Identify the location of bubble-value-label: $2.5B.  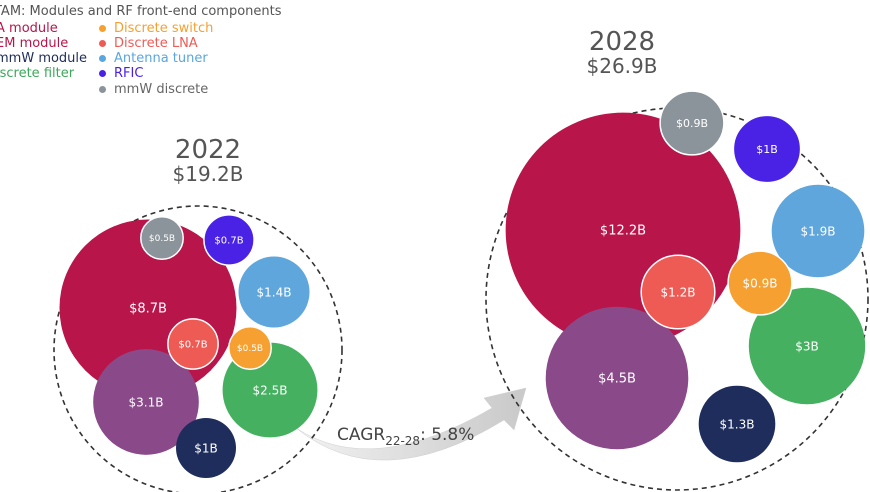
(270, 390).